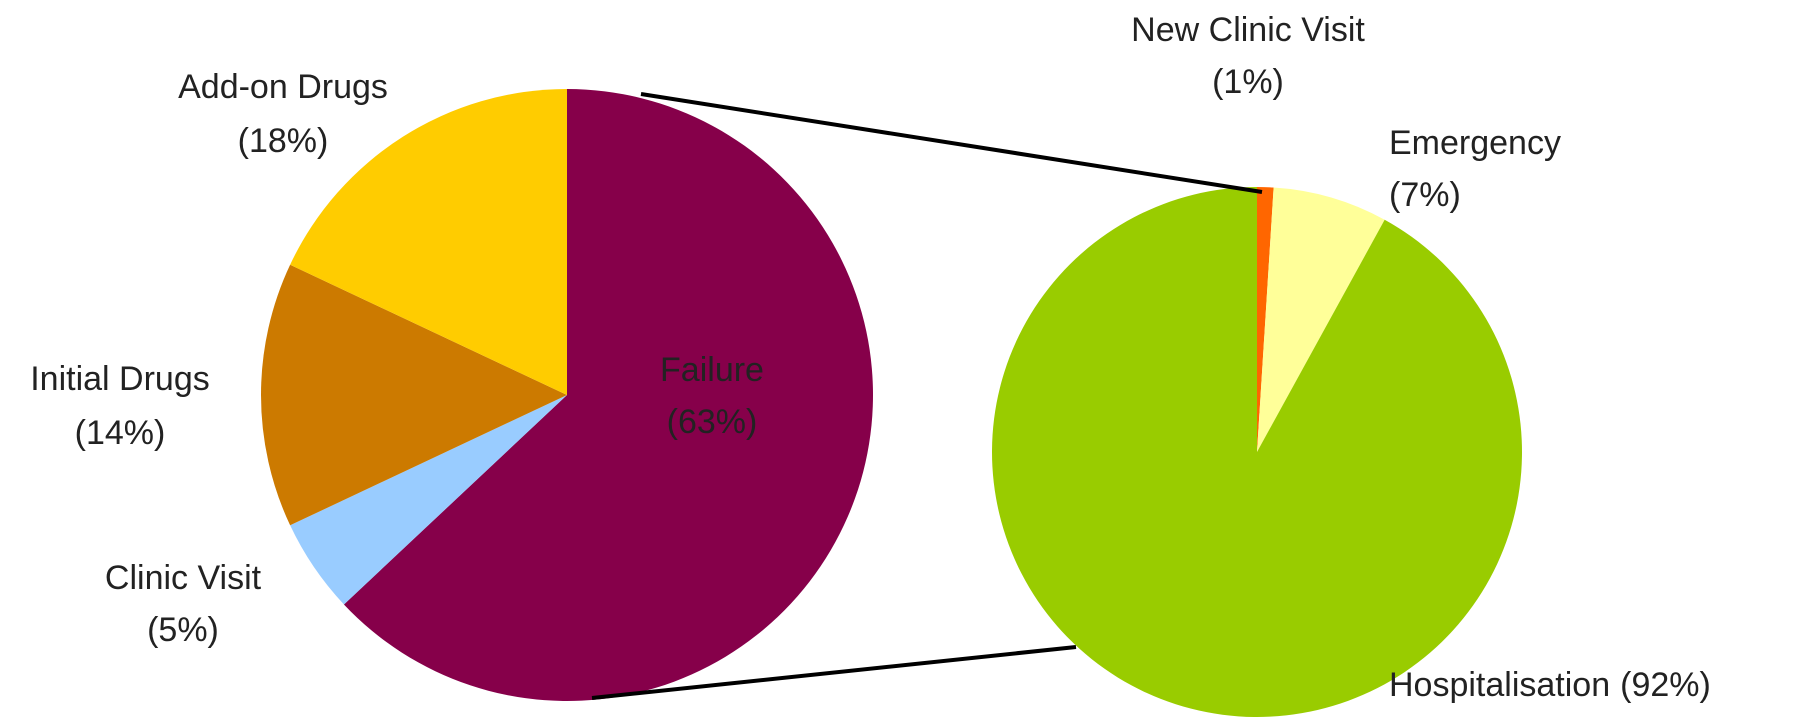 The width and height of the screenshot is (1795, 719). Describe the element at coordinates (120, 433) in the screenshot. I see `slice-value: (14%)` at that location.